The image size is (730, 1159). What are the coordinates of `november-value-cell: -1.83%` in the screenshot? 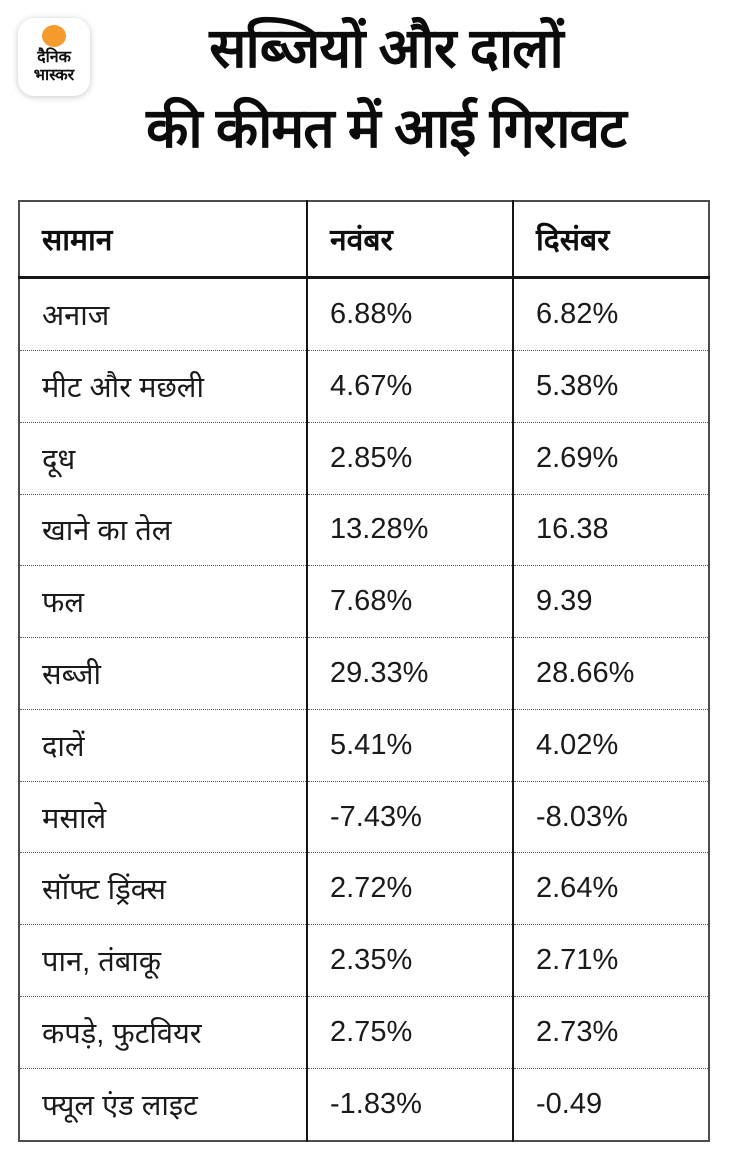 It's located at (409, 1104).